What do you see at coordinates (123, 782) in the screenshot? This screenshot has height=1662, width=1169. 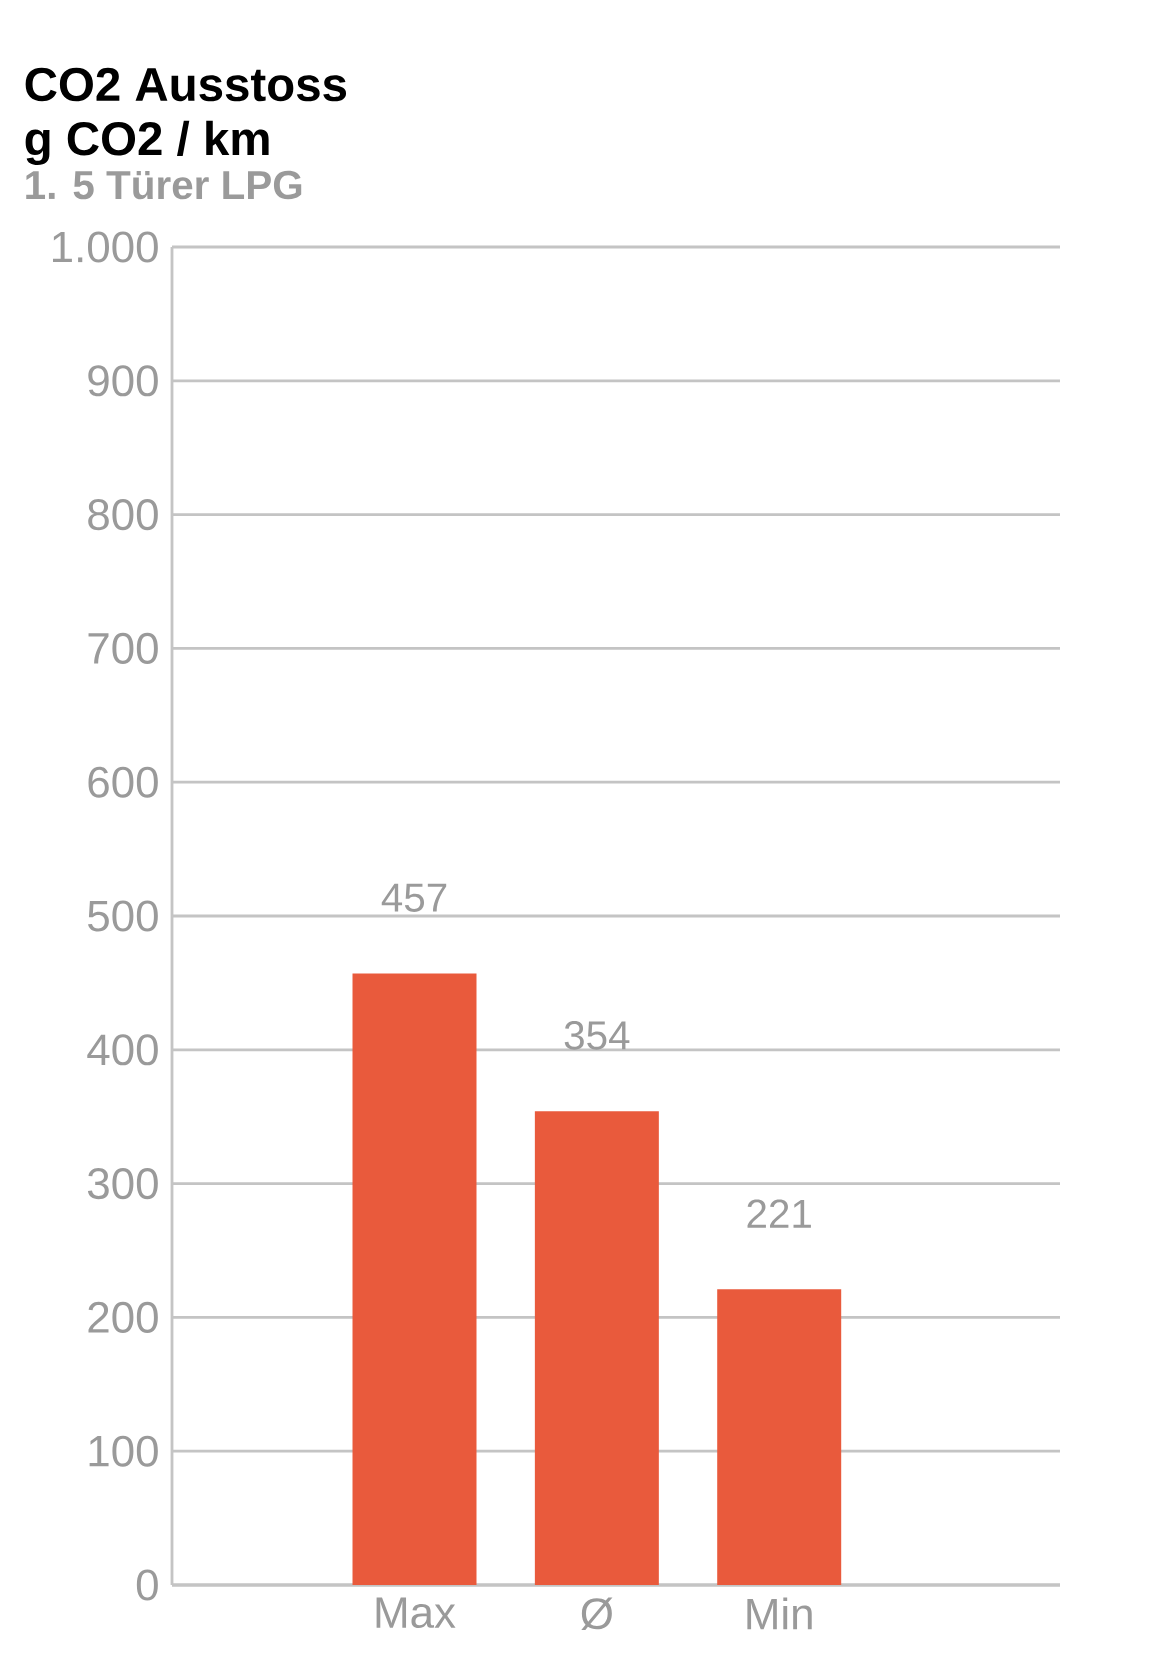 I see `y-tick-label: 600` at bounding box center [123, 782].